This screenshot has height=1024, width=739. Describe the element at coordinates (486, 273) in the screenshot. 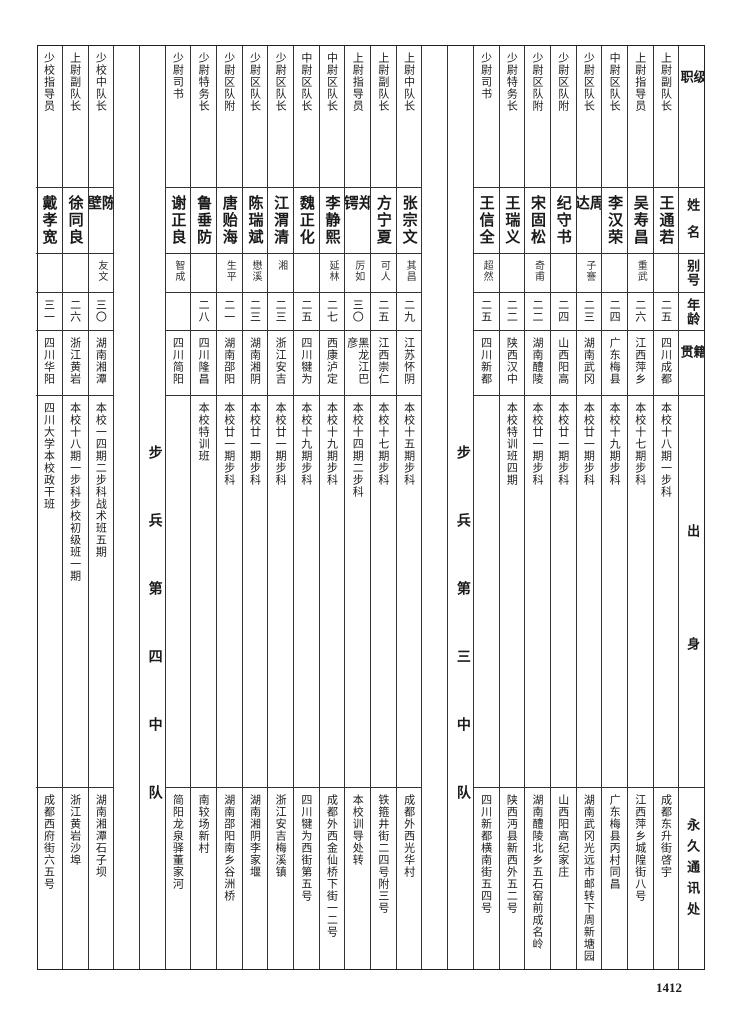

I see `cell-alias: 超然` at that location.